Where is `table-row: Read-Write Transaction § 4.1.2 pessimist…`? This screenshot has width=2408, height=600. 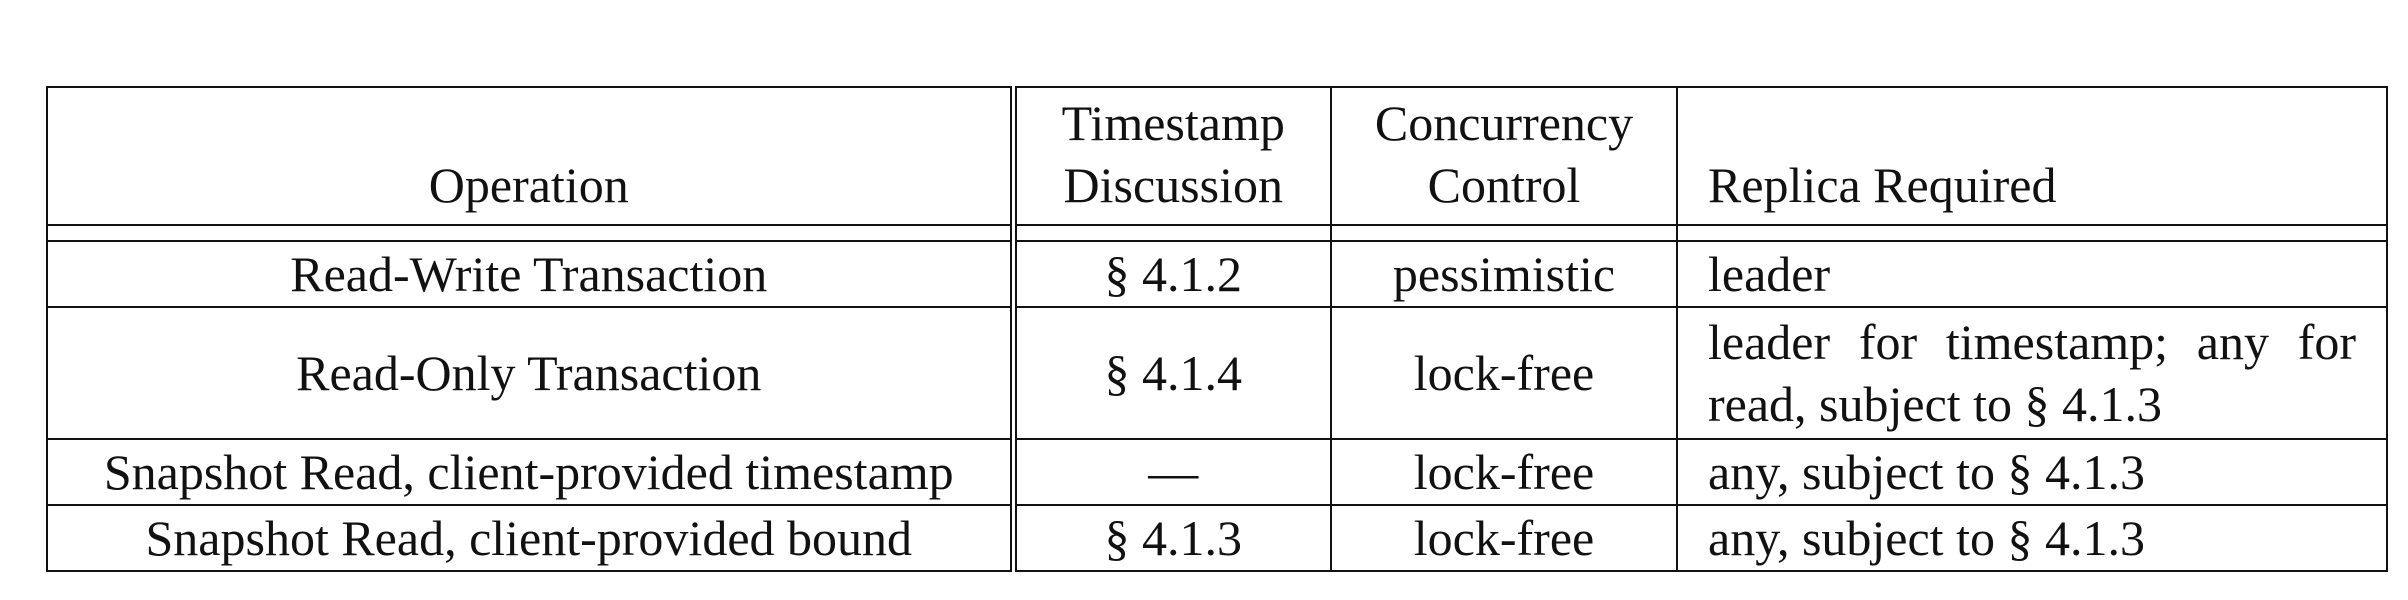 table-row: Read-Write Transaction § 4.1.2 pessimist… is located at coordinates (1217, 274).